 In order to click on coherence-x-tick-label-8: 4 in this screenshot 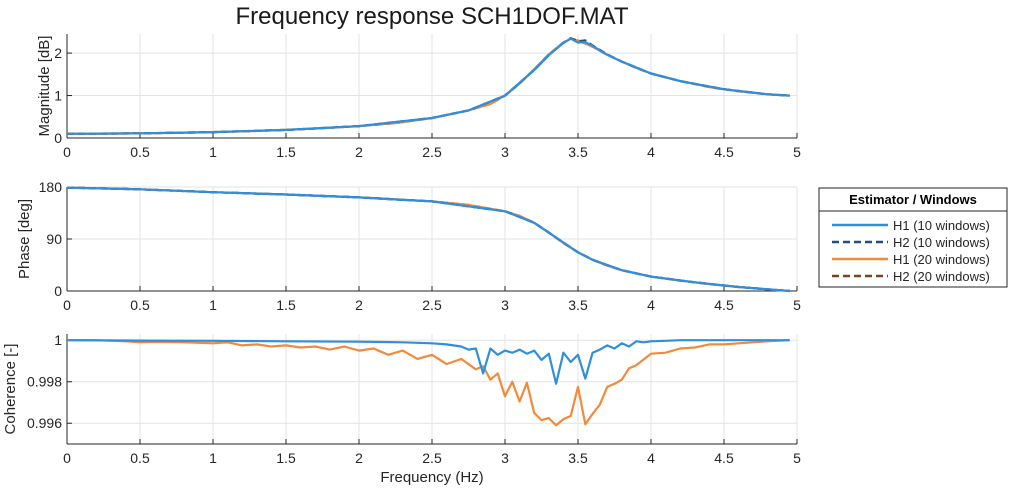, I will do `click(651, 458)`.